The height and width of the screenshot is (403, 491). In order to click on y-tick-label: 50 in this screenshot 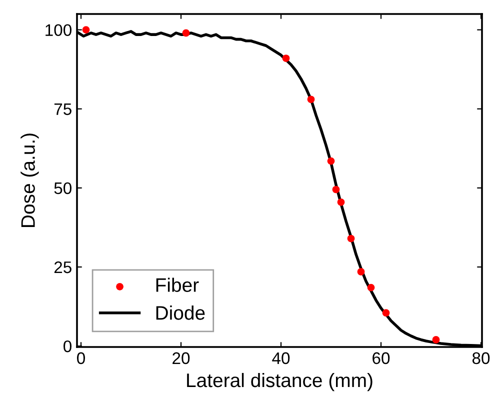, I will do `click(63, 188)`.